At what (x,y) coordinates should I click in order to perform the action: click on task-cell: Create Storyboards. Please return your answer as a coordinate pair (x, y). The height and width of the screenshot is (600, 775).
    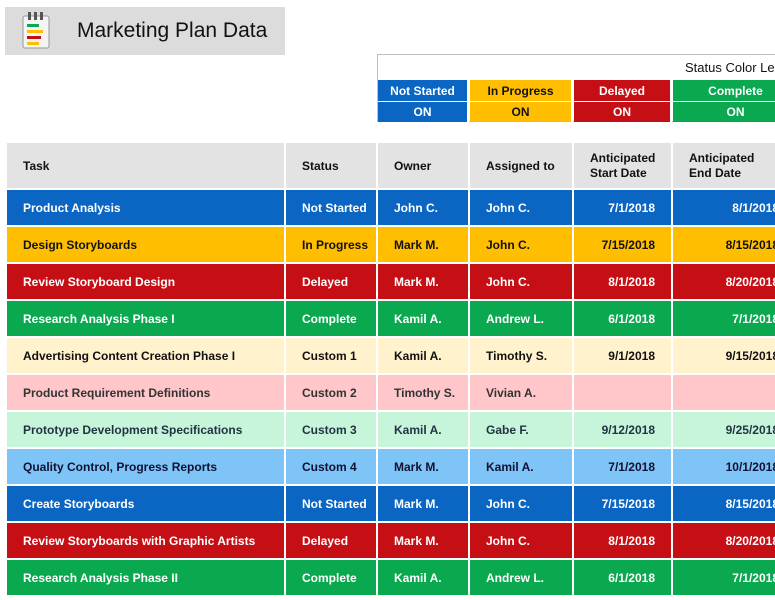
    Looking at the image, I should click on (145, 503).